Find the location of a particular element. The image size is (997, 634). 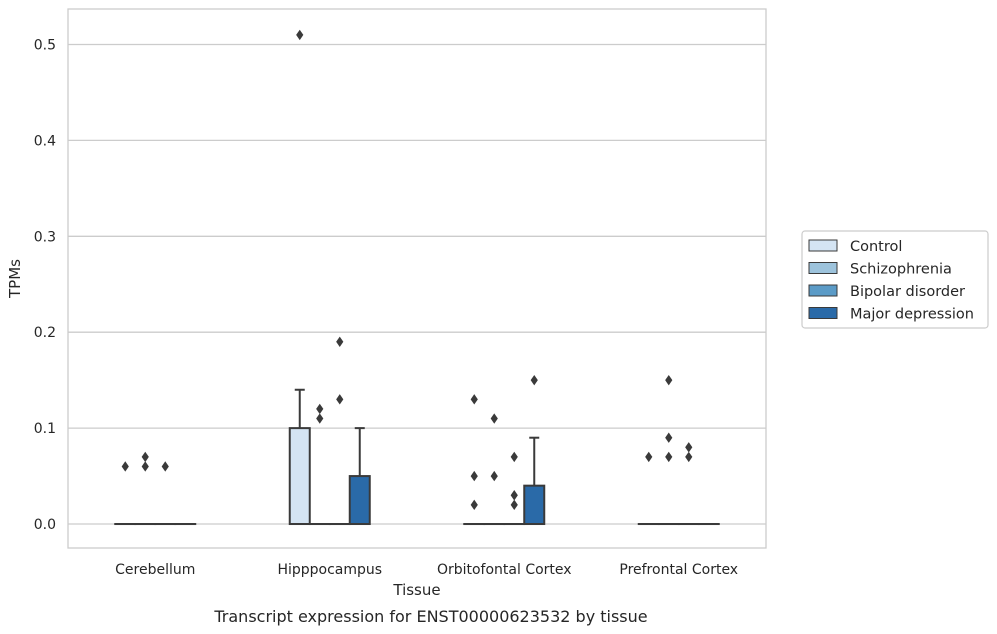

legend-frame is located at coordinates (895, 279).